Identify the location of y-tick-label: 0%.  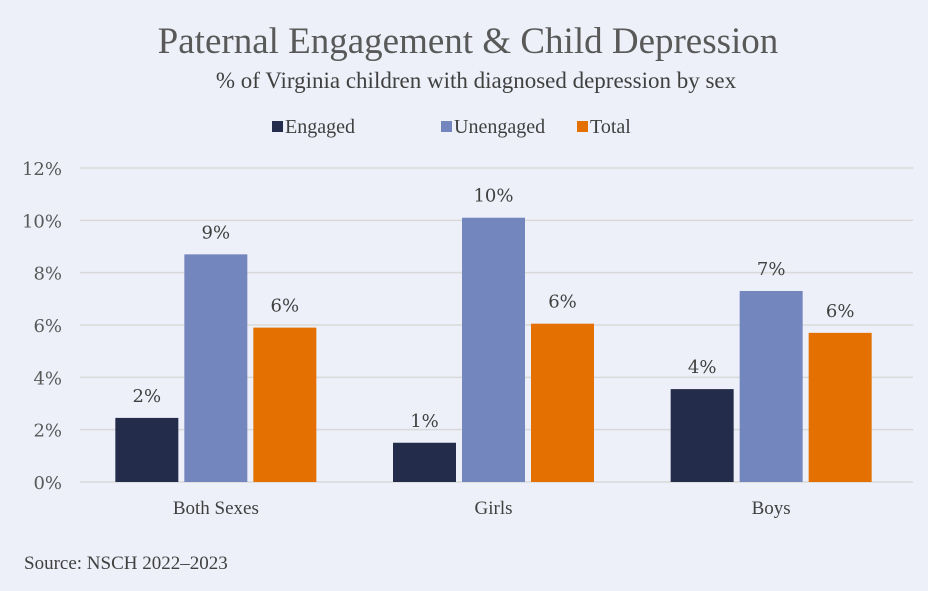
(47, 483).